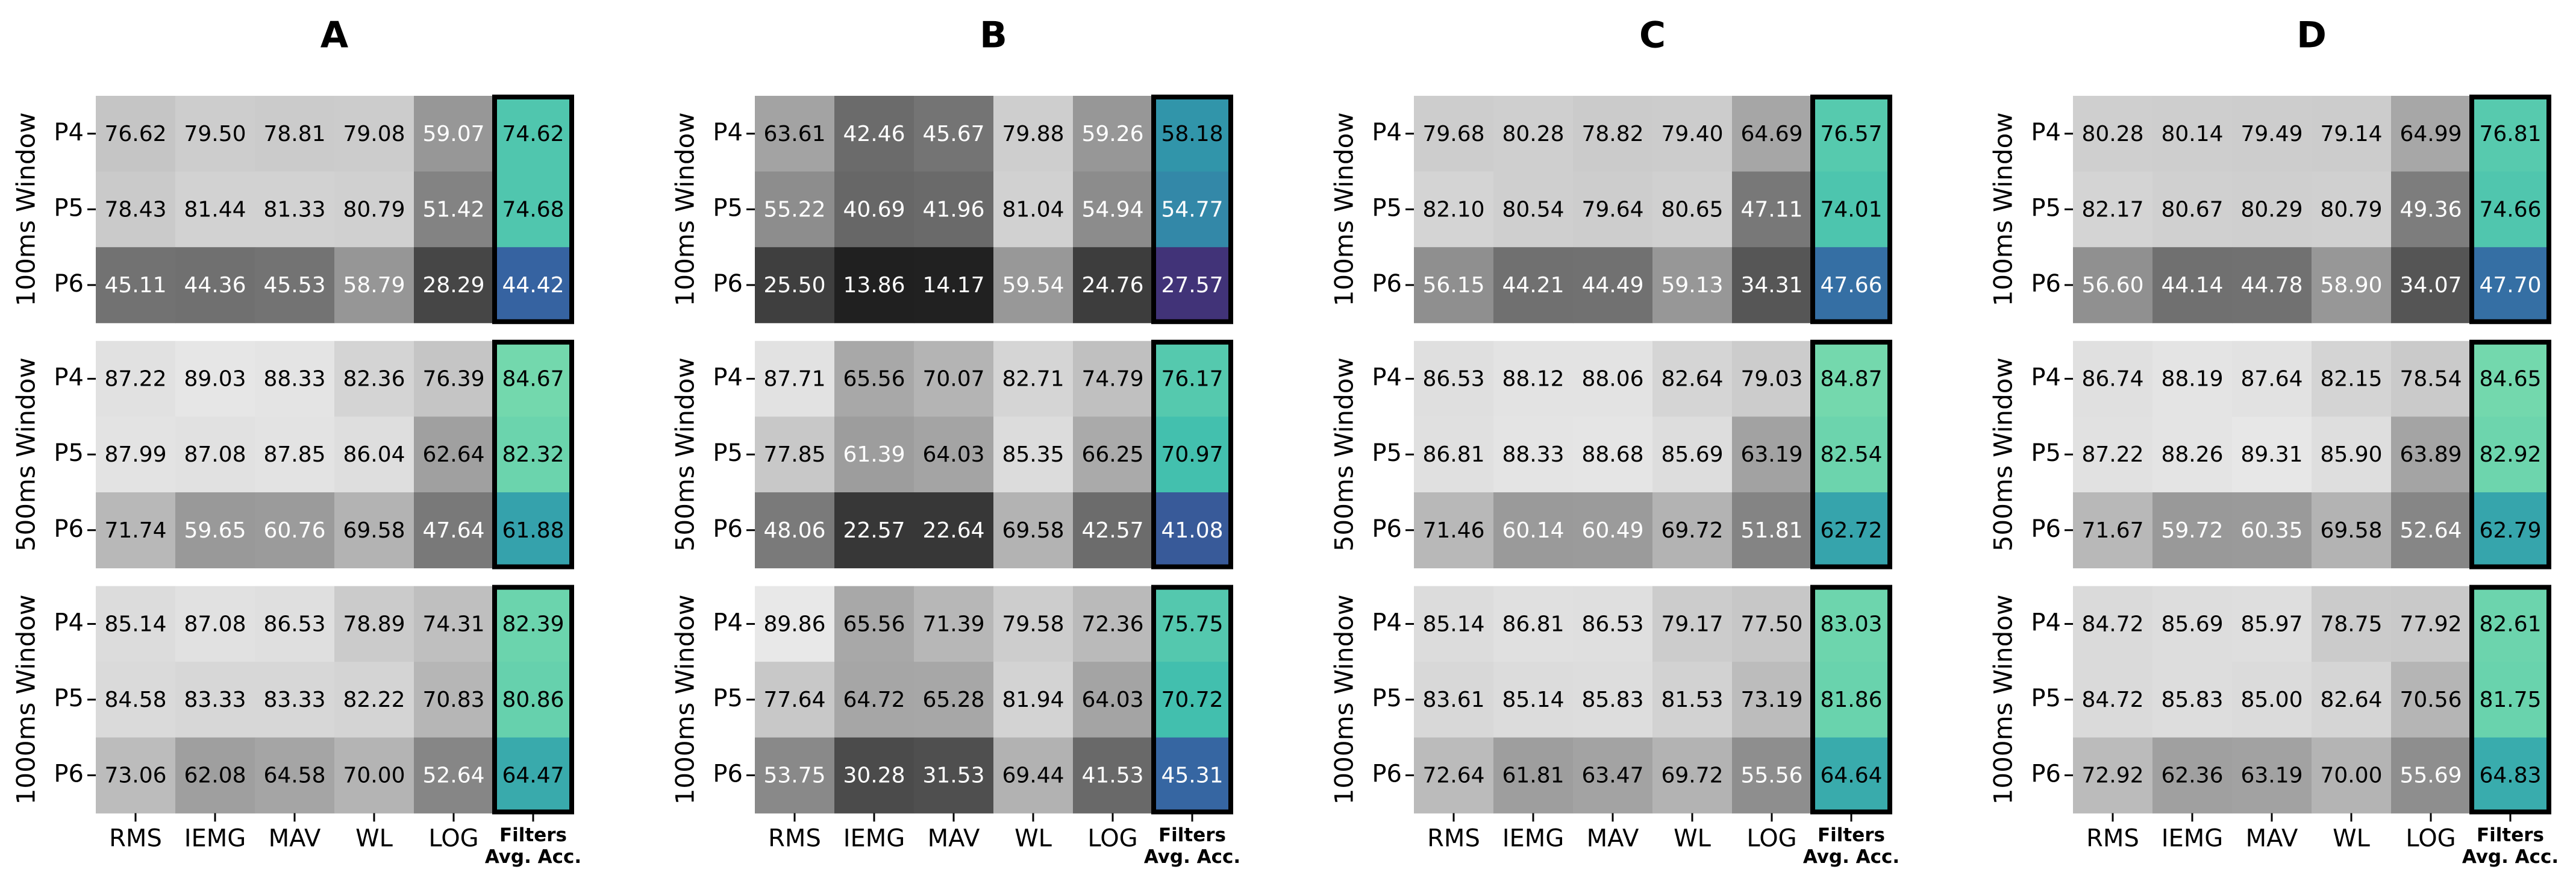 The height and width of the screenshot is (881, 2576). Describe the element at coordinates (1771, 700) in the screenshot. I see `cell-label: 73.19` at that location.